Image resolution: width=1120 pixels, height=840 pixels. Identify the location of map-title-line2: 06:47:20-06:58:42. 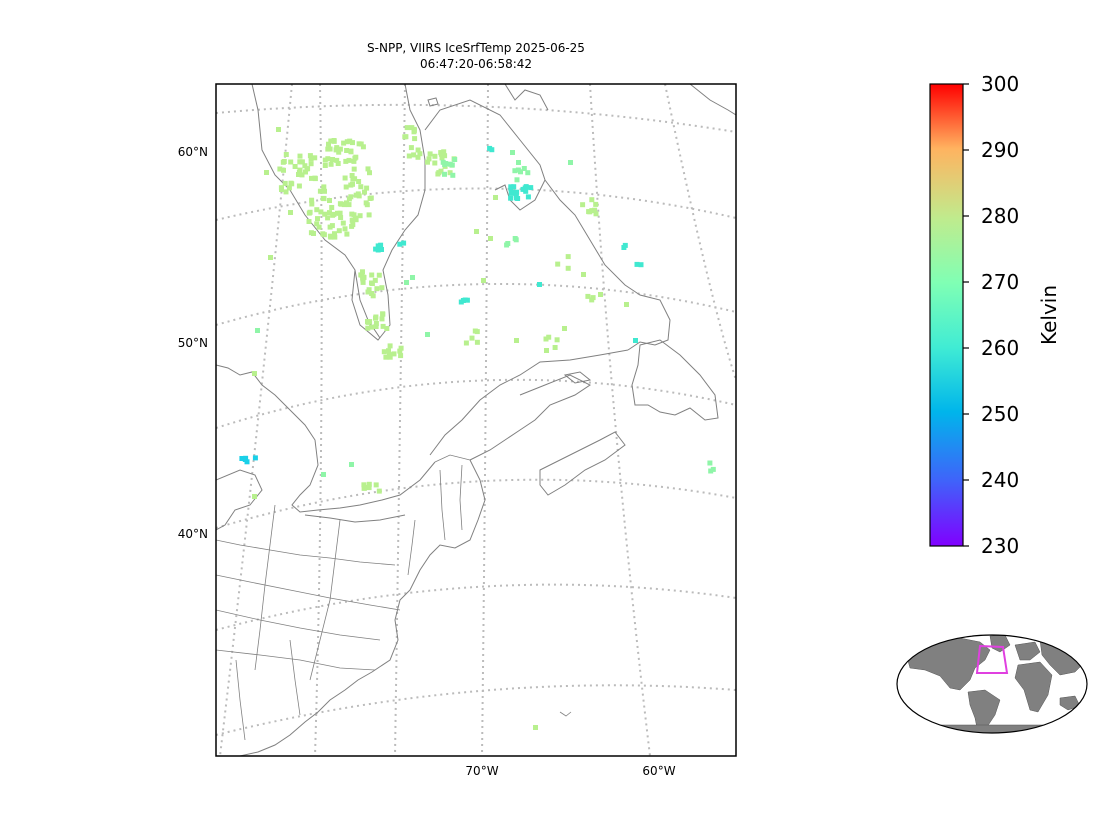
(476, 64).